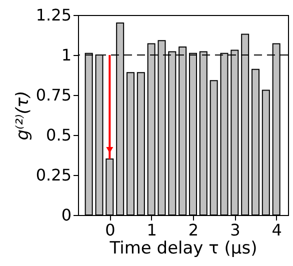  What do you see at coordinates (183, 248) in the screenshot?
I see `x-axis-title: Time delay τ (μs)` at bounding box center [183, 248].